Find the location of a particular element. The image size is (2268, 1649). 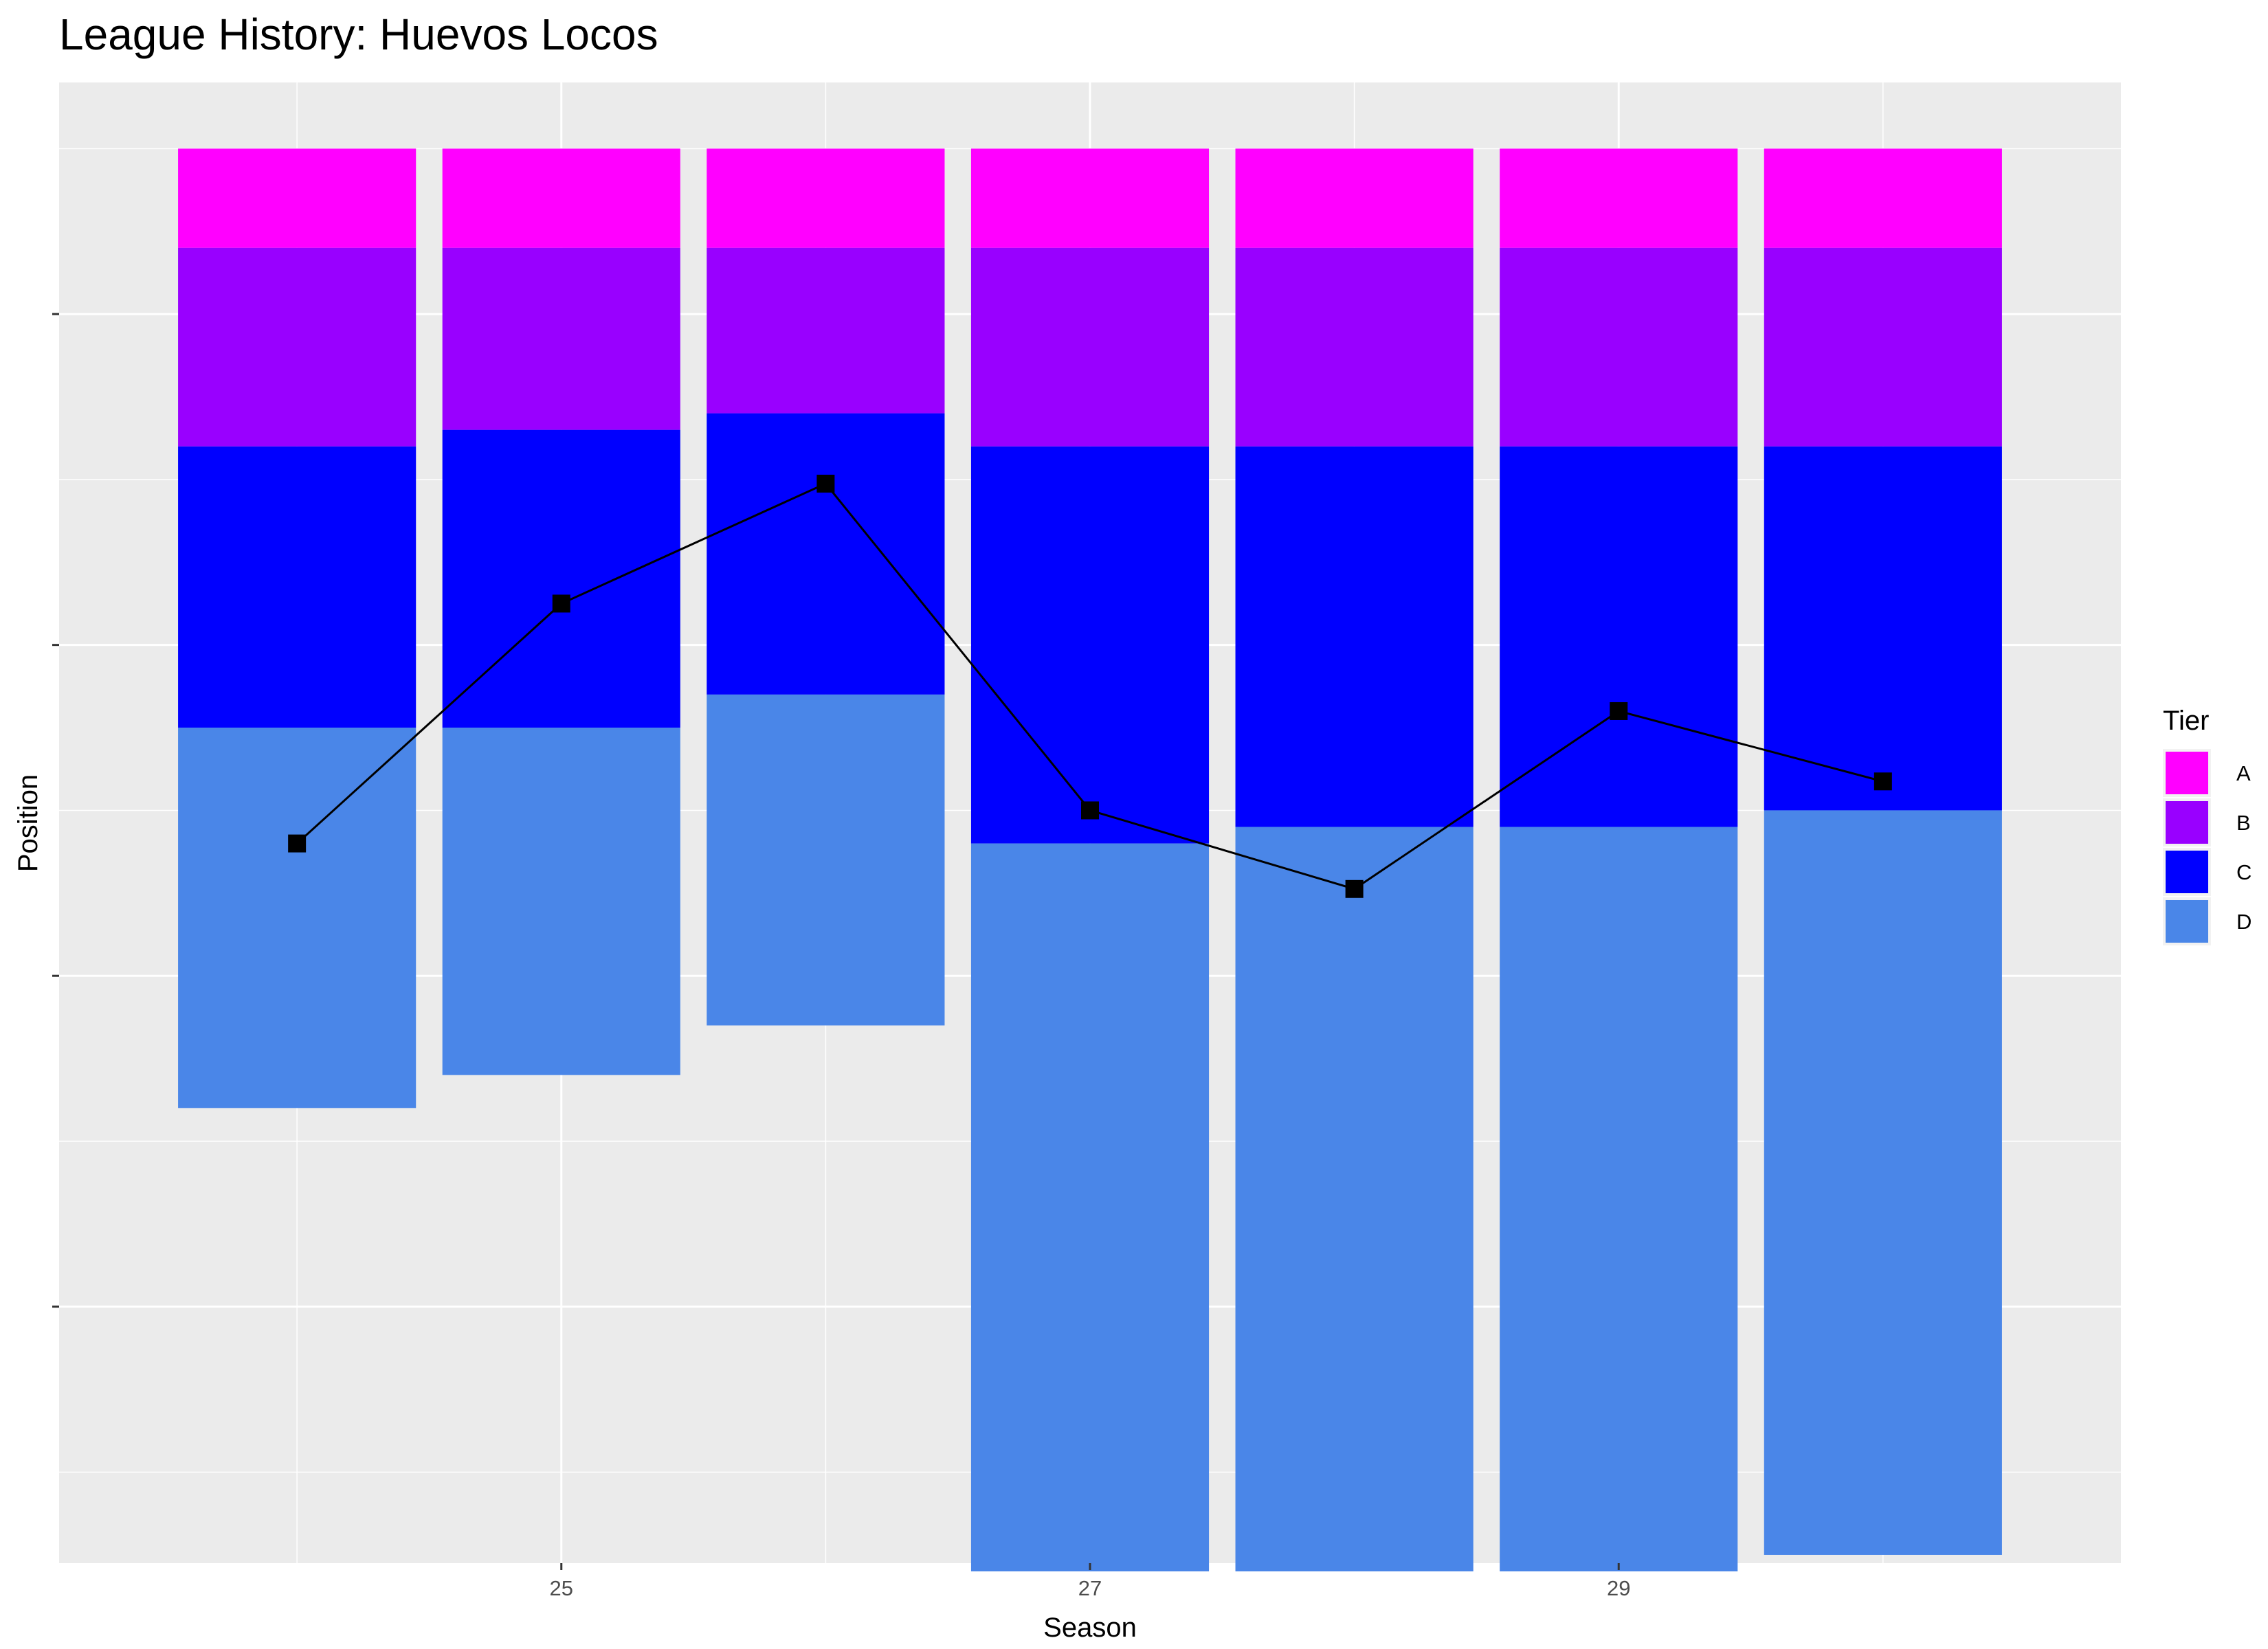

legend: Tier A B C D is located at coordinates (2207, 825).